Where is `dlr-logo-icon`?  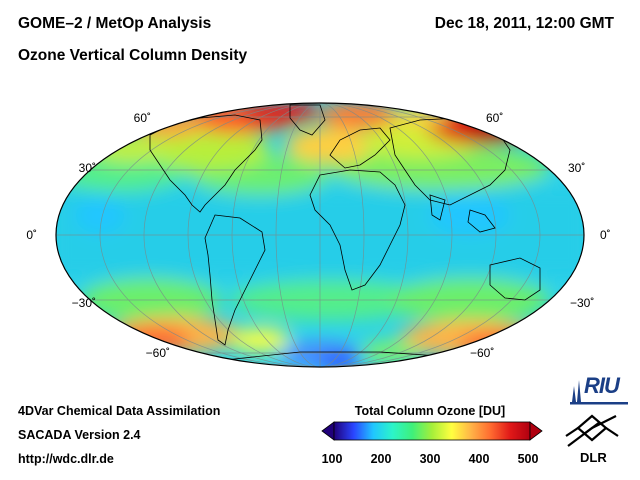 dlr-logo-icon is located at coordinates (592, 430).